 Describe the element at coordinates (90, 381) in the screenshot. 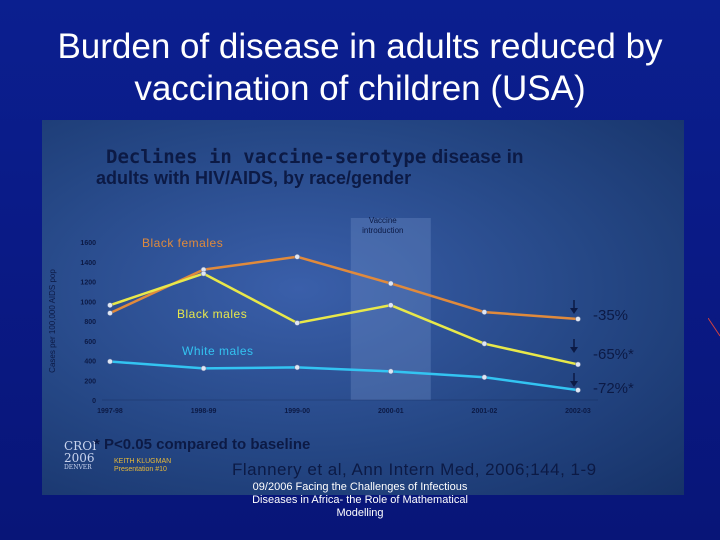

I see `y-tick-label: 200` at that location.